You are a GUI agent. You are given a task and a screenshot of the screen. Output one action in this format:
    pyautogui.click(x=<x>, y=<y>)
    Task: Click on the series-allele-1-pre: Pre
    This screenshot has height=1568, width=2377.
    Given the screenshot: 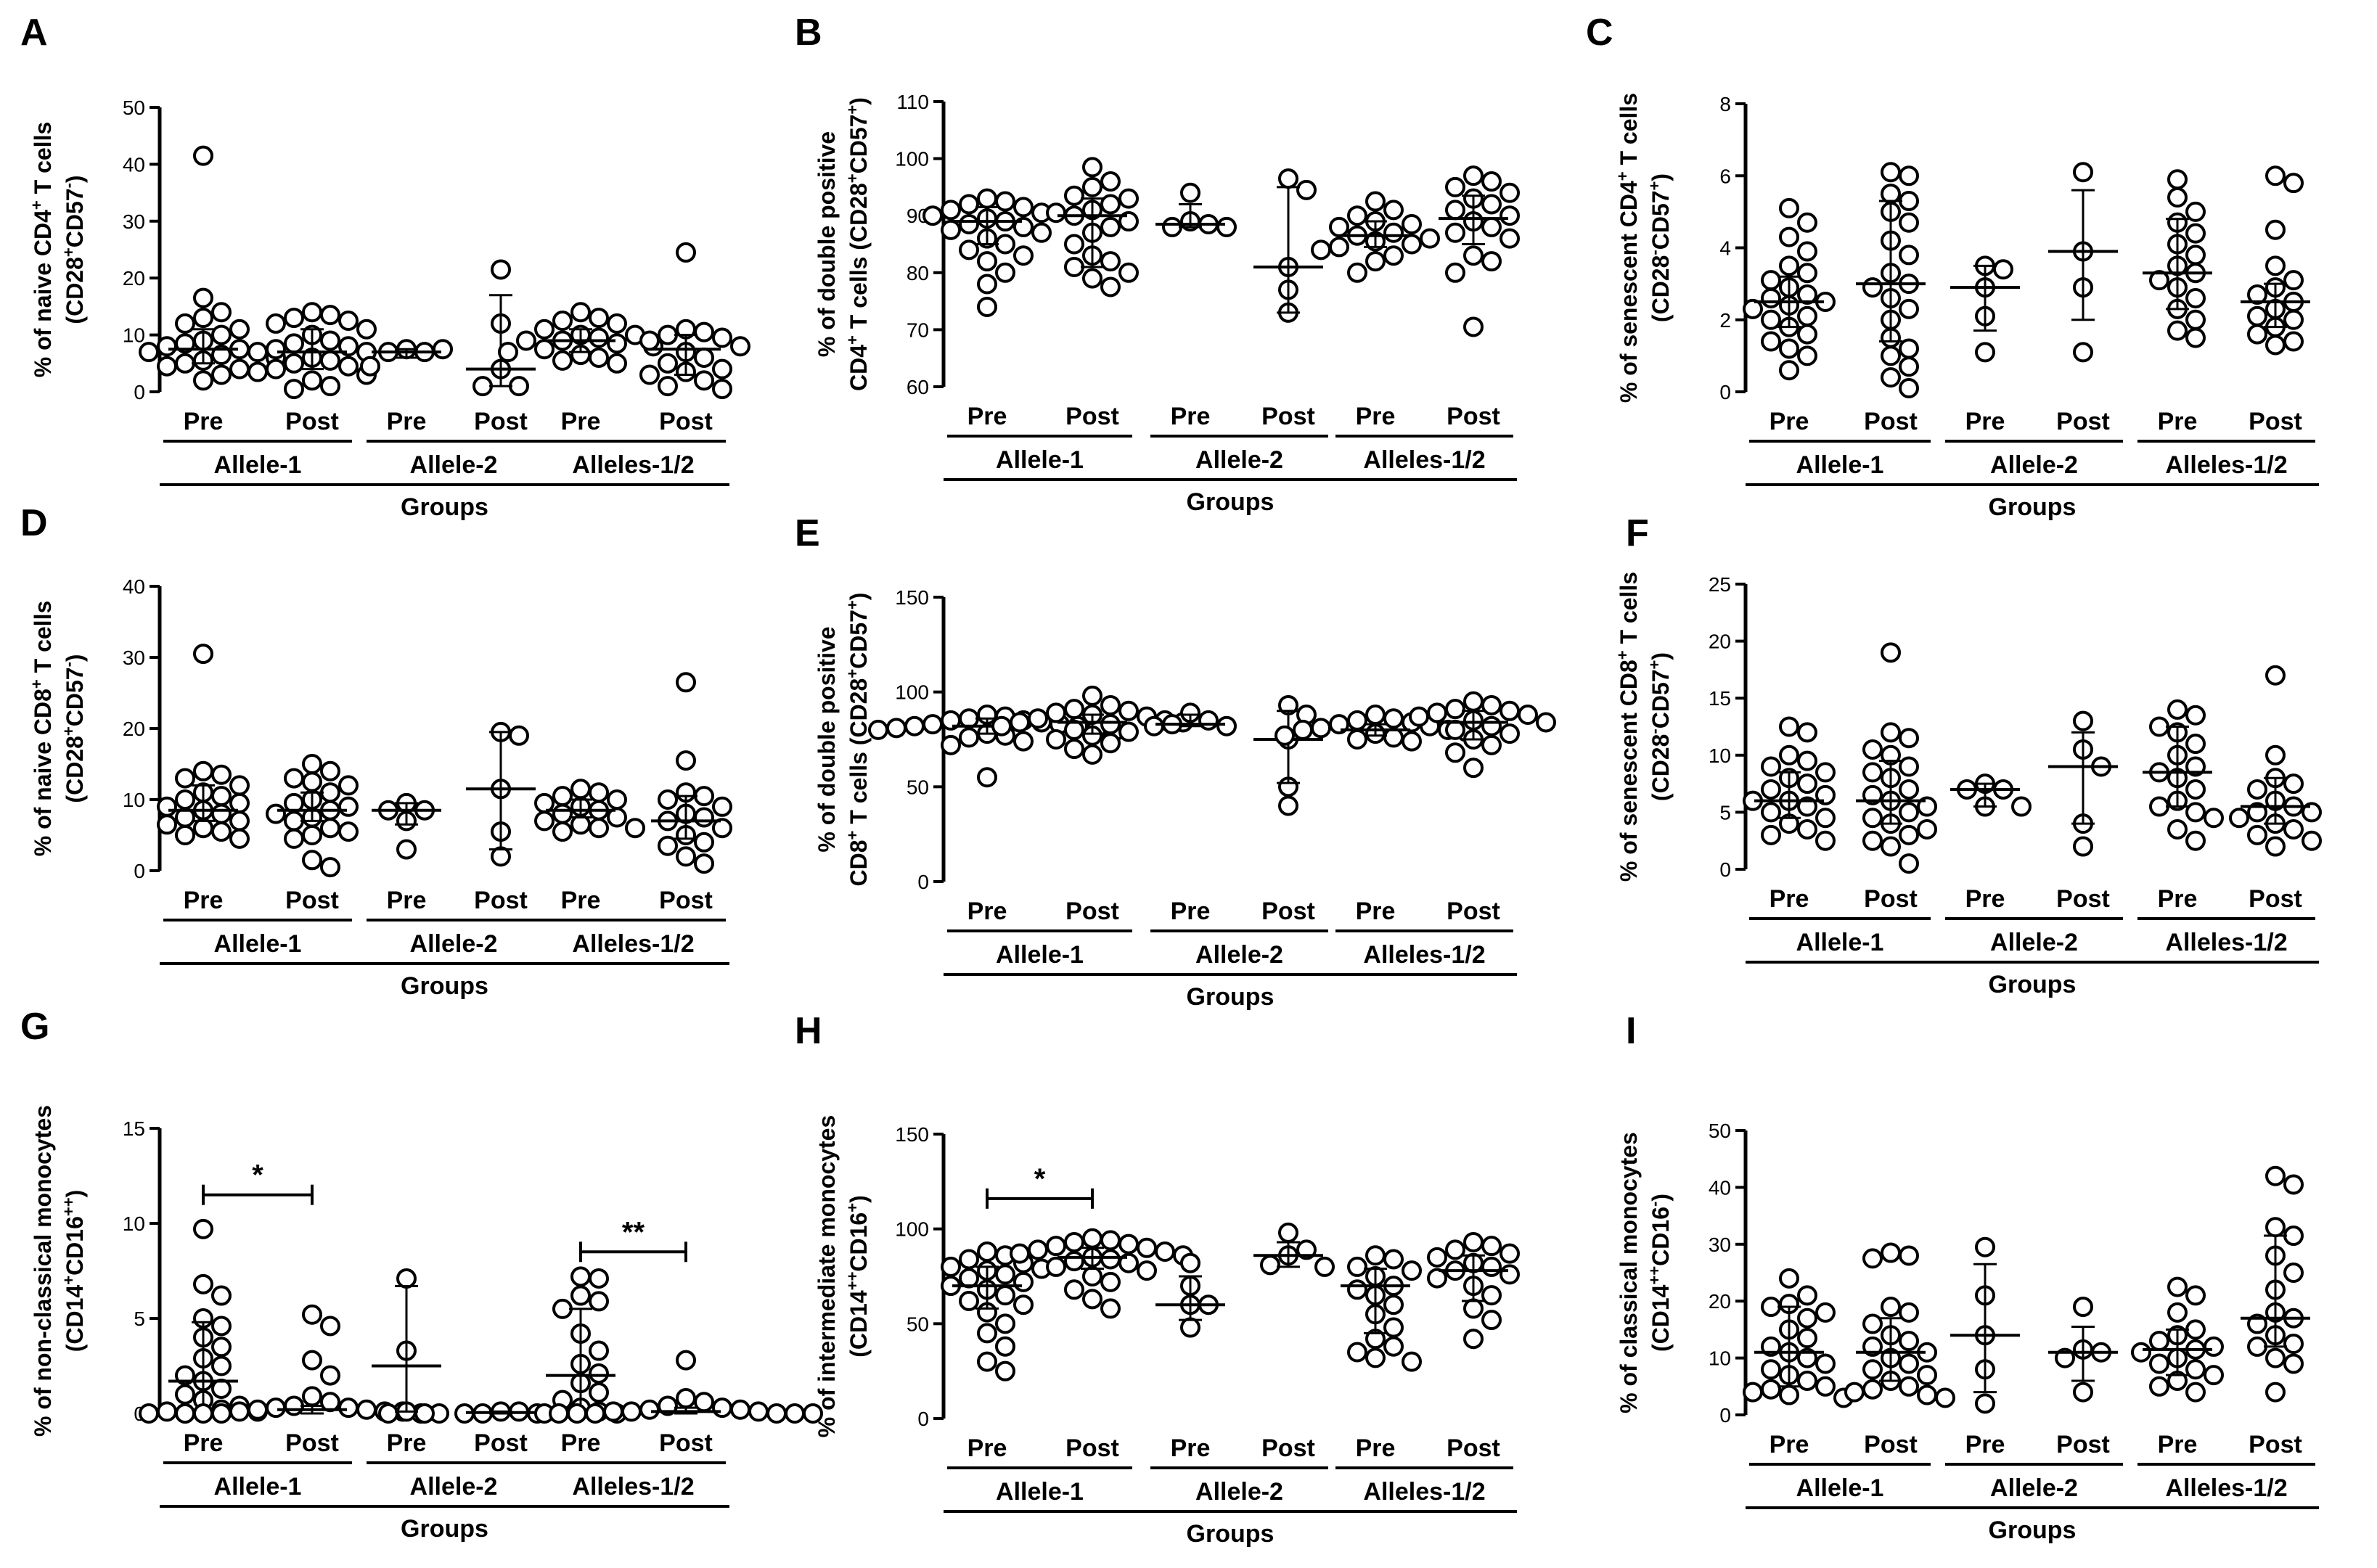 What is the action you would take?
    pyautogui.click(x=203, y=779)
    